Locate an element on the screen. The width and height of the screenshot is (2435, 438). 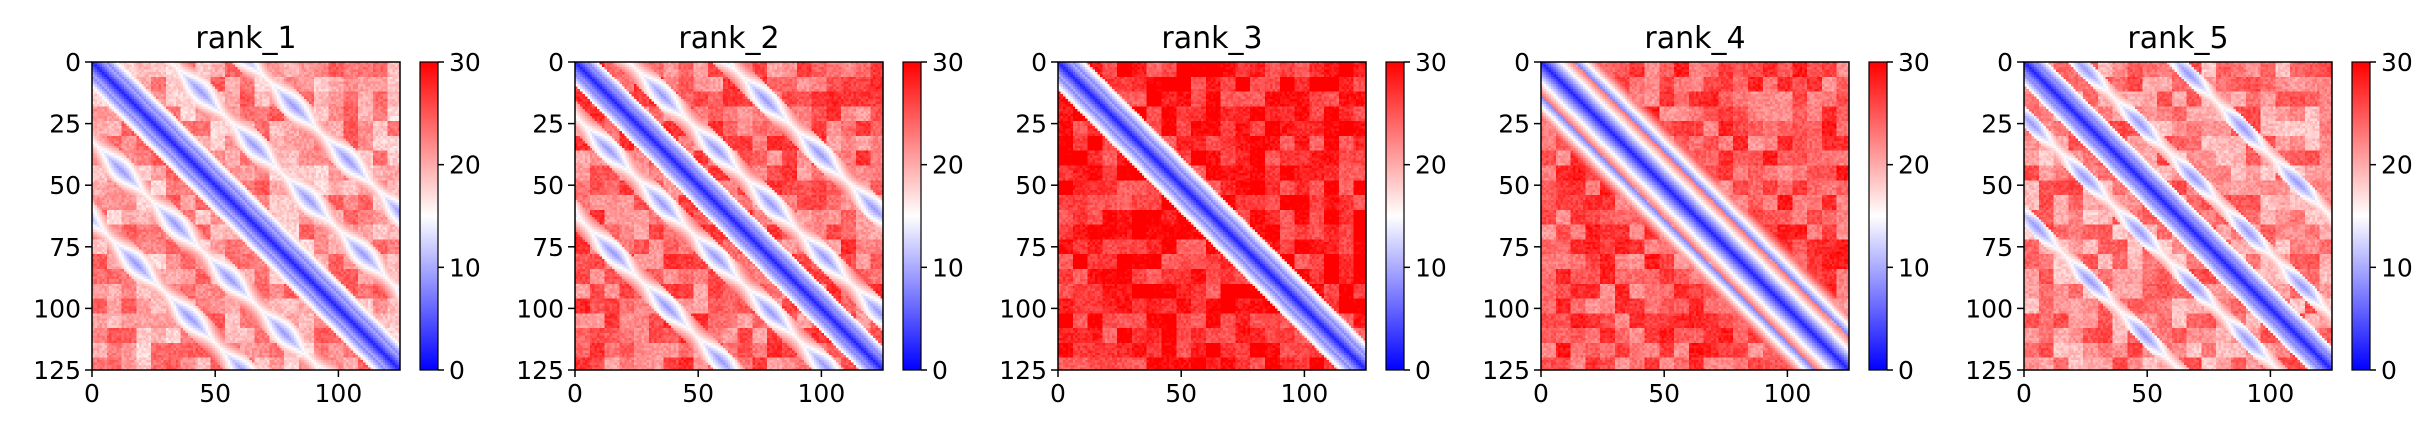
panel-title: rank_4 is located at coordinates (1694, 38).